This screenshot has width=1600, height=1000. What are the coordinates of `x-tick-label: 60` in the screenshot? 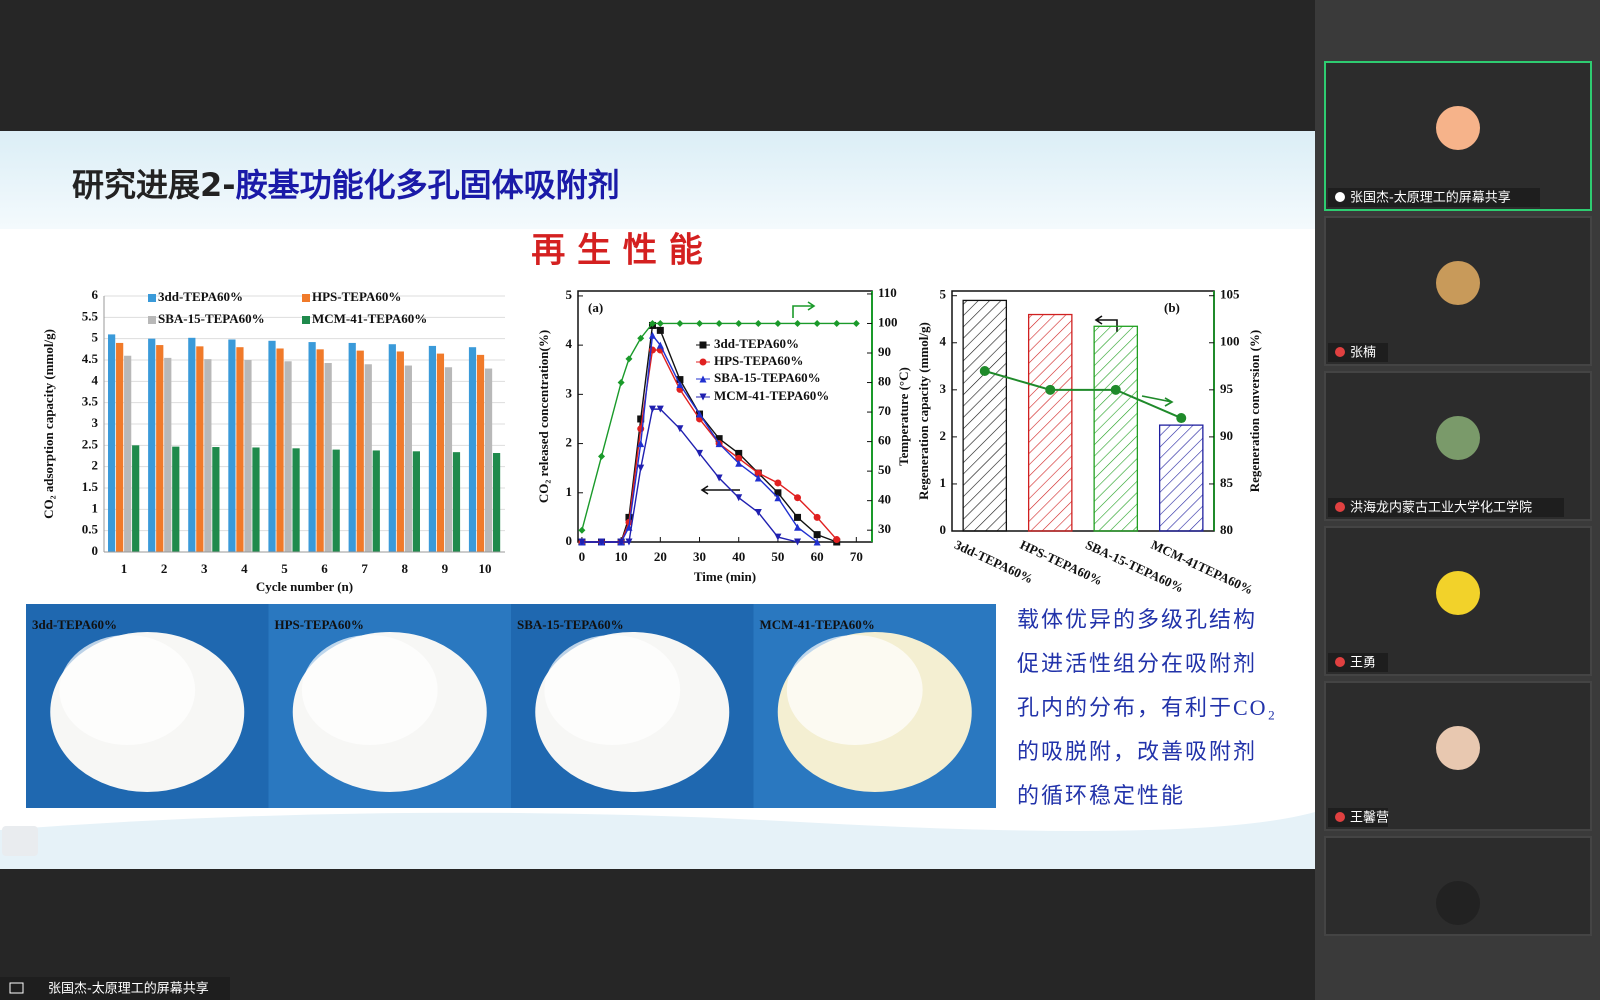 It's located at (817, 556).